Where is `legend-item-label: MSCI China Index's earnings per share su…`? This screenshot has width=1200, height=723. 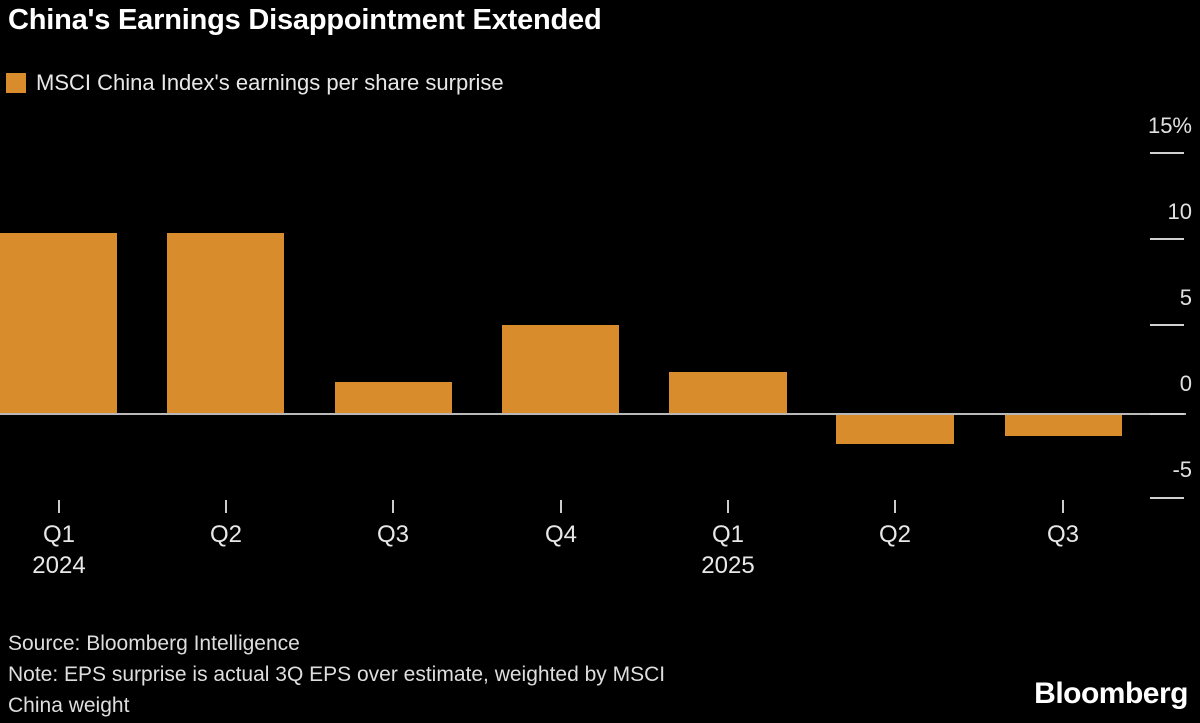
legend-item-label: MSCI China Index's earnings per share su… is located at coordinates (270, 82).